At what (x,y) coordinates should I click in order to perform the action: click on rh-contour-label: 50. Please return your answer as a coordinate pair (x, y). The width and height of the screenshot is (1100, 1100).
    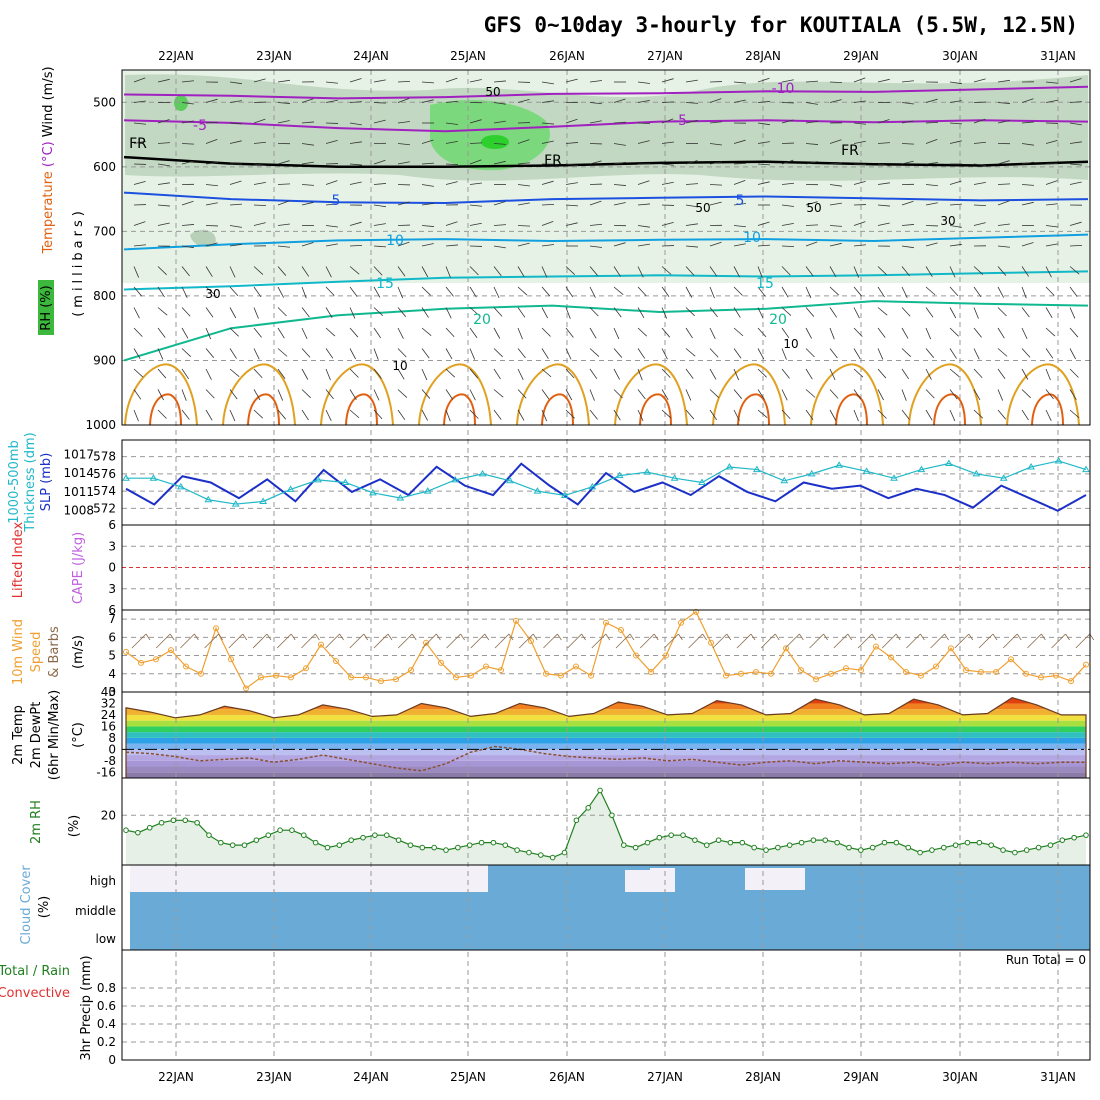
    Looking at the image, I should click on (492, 92).